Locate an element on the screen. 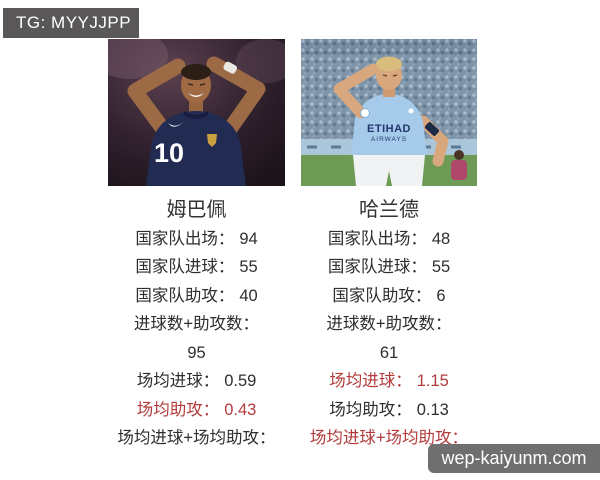  haaland-eyes is located at coordinates (390, 75).